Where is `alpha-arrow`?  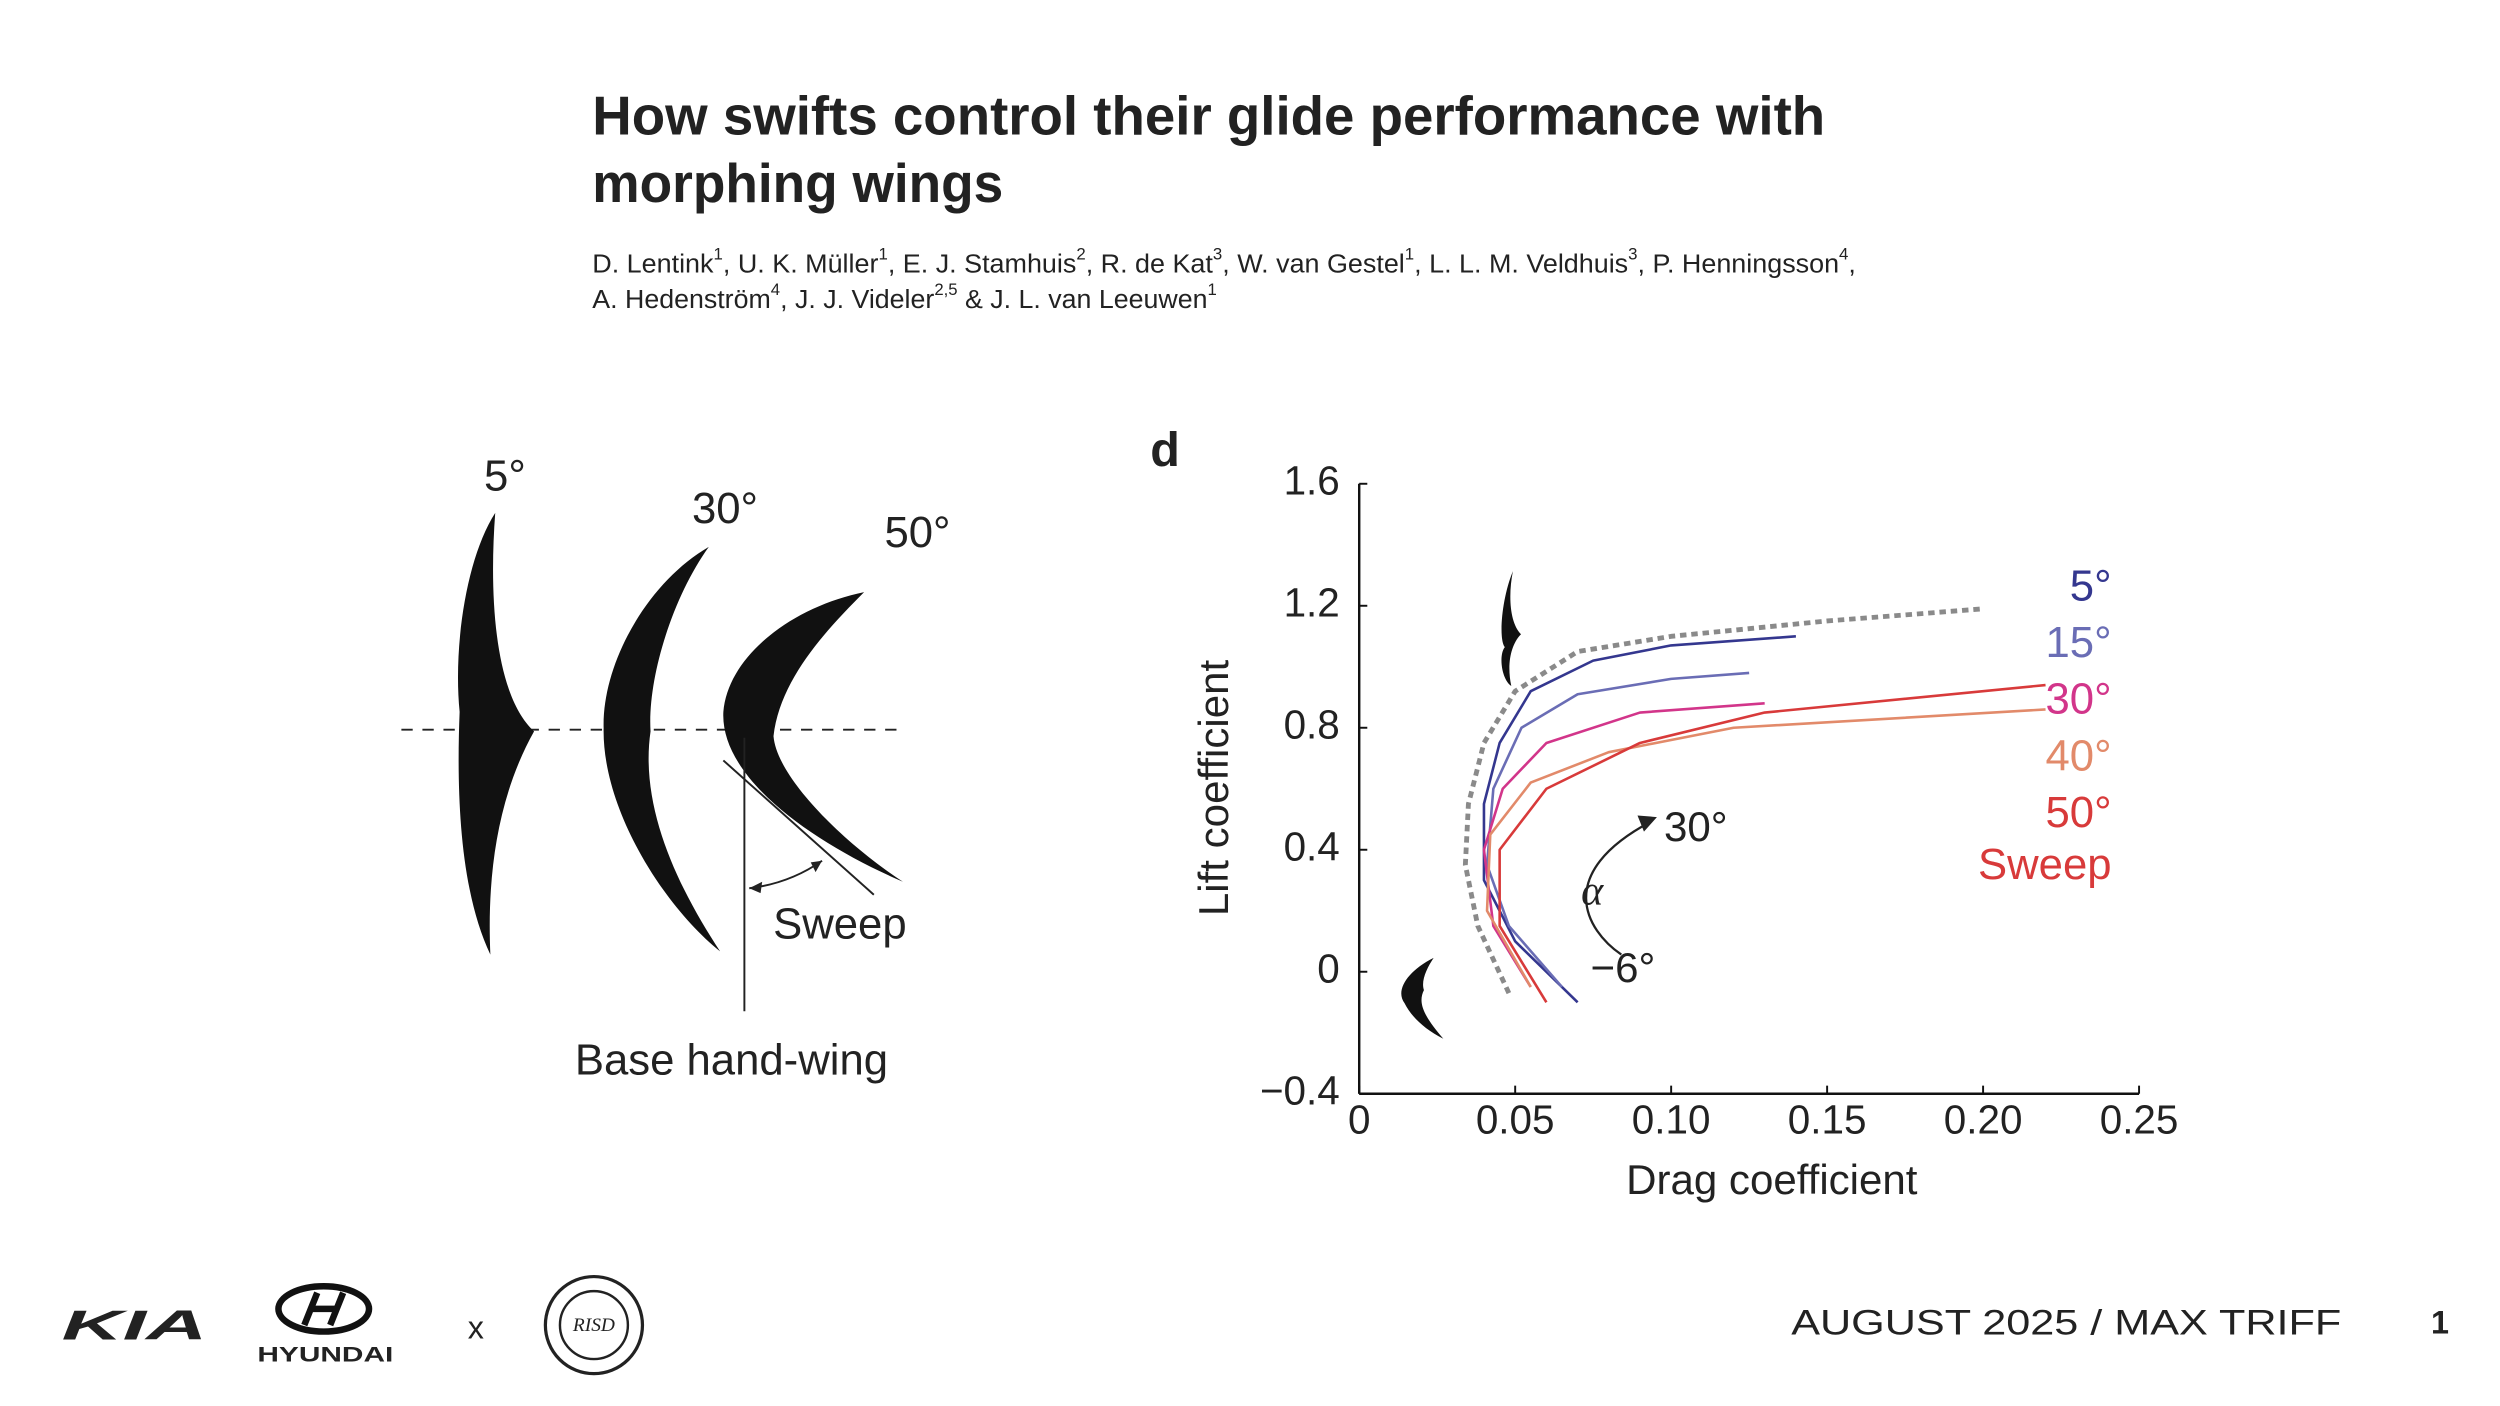
alpha-arrow is located at coordinates (1618, 888).